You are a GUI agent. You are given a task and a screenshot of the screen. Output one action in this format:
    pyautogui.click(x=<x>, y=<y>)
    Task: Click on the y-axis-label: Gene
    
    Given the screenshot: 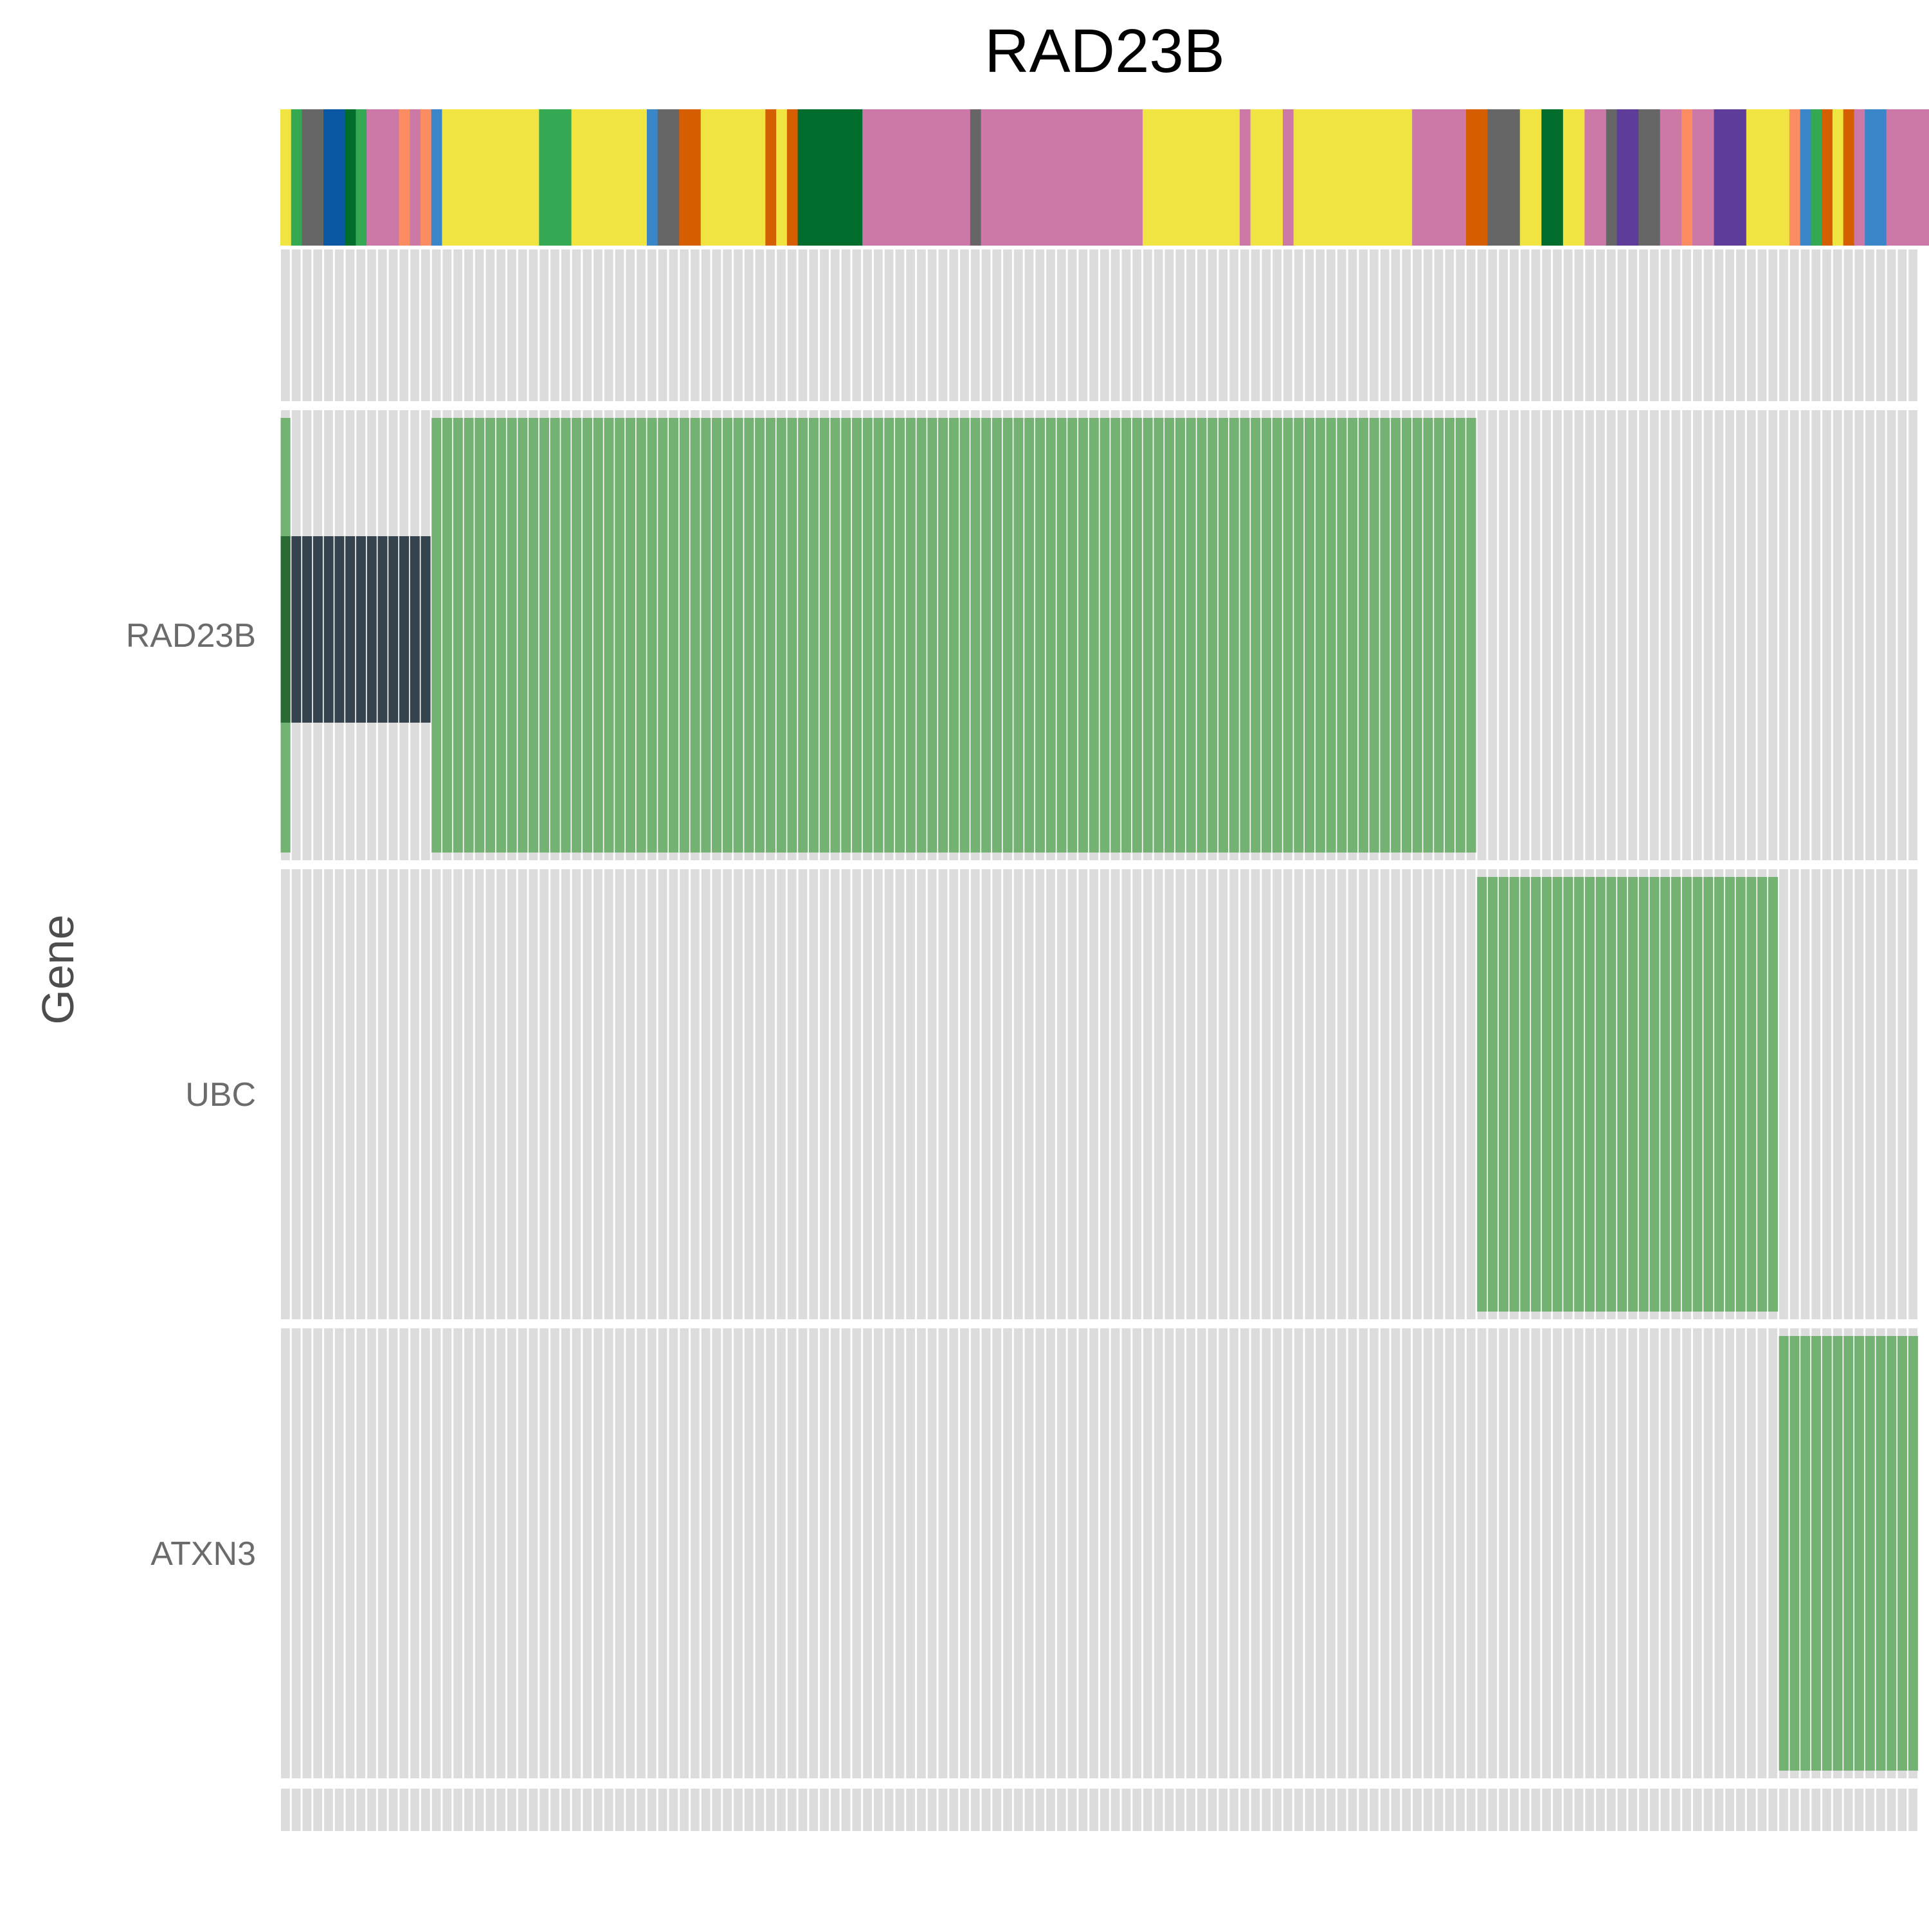 What is the action you would take?
    pyautogui.click(x=58, y=969)
    